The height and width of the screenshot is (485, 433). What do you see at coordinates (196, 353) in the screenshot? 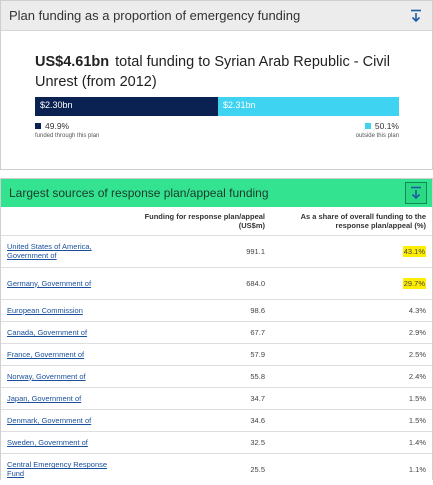
I see `funding-value: 57.9` at bounding box center [196, 353].